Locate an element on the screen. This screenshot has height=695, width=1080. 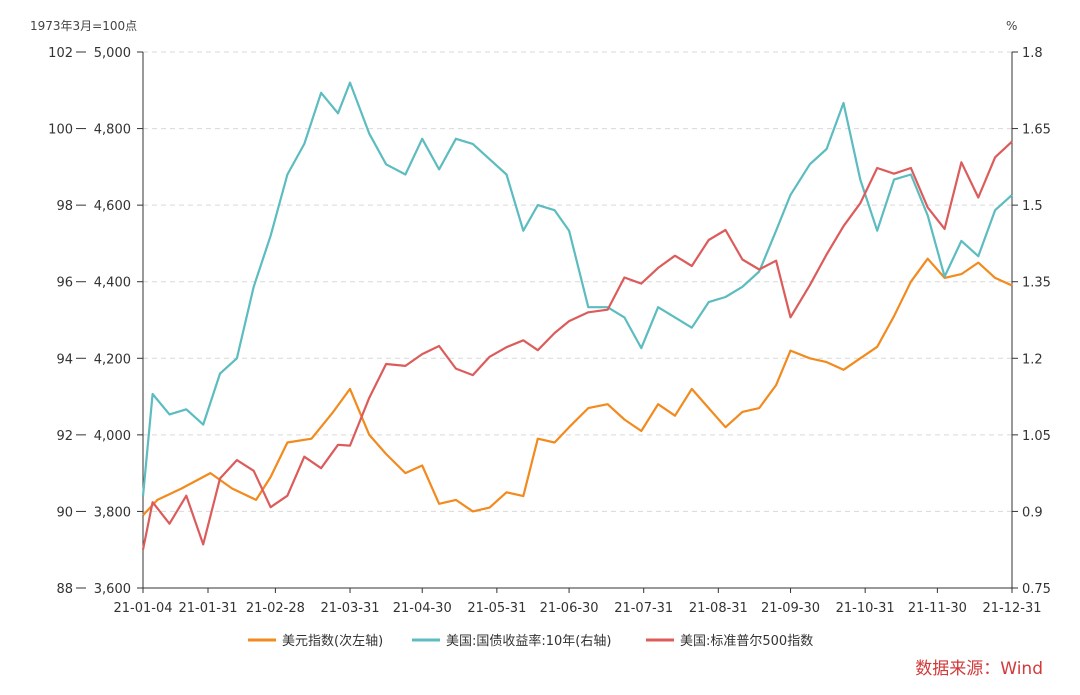
right-tick-label: 0.9 is located at coordinates (1032, 512).